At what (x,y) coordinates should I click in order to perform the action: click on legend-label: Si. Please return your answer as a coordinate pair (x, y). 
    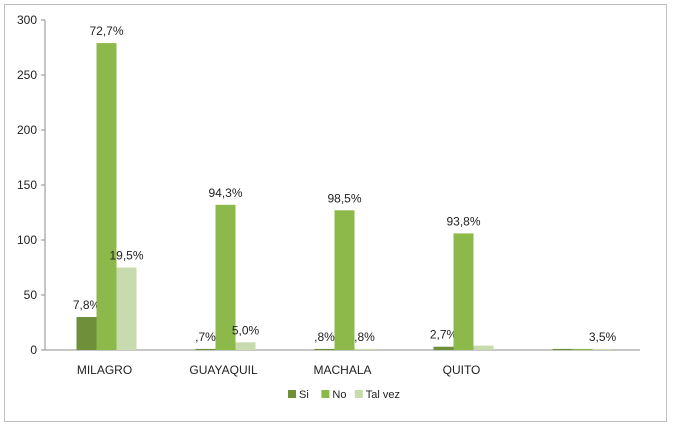
    Looking at the image, I should click on (304, 395).